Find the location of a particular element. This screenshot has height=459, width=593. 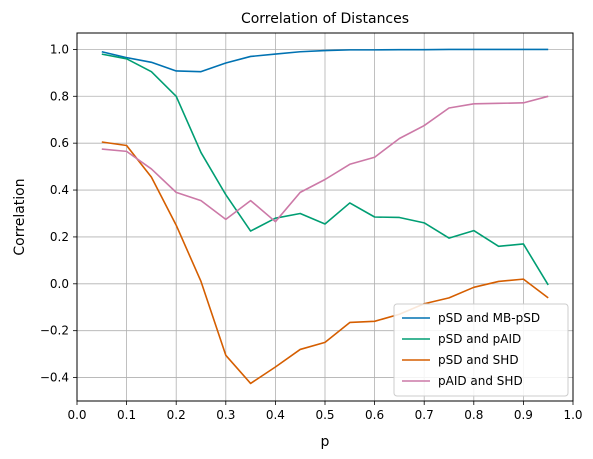

y-tick-label: 1.0 is located at coordinates (59, 49).